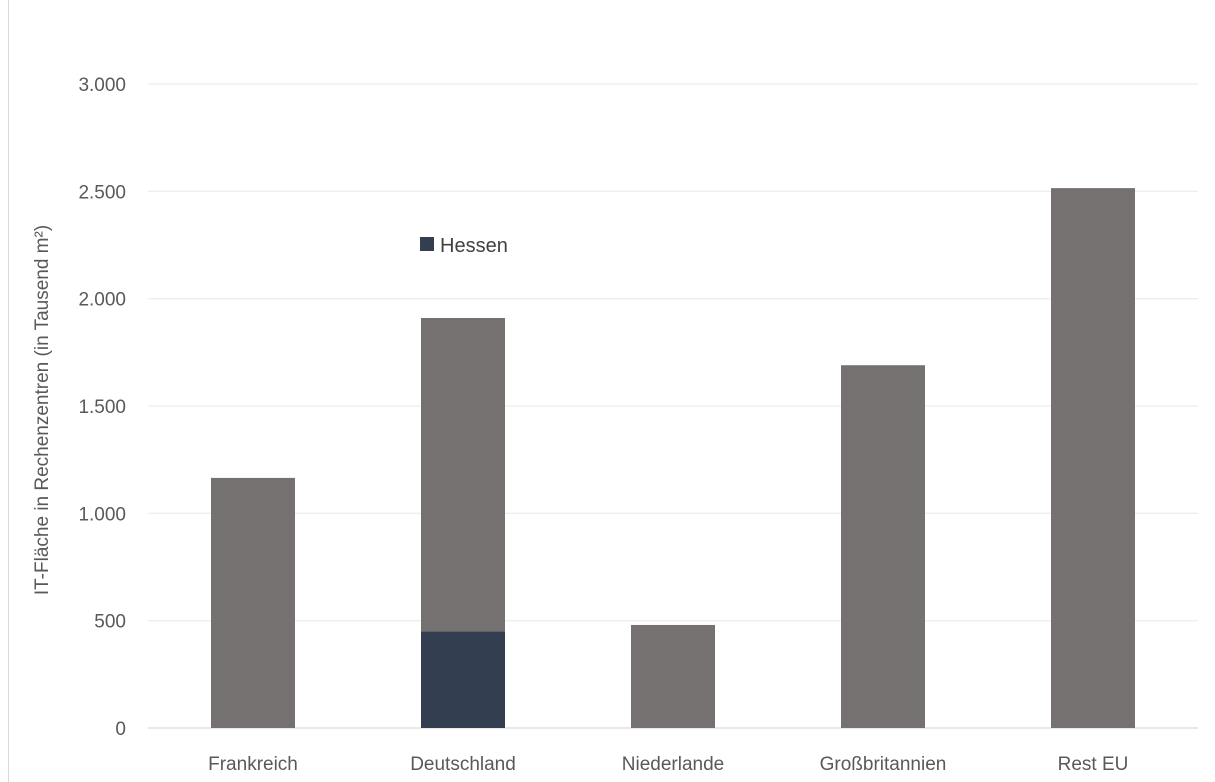 The height and width of the screenshot is (782, 1215). What do you see at coordinates (102, 514) in the screenshot?
I see `y-tick-label: 1.000` at bounding box center [102, 514].